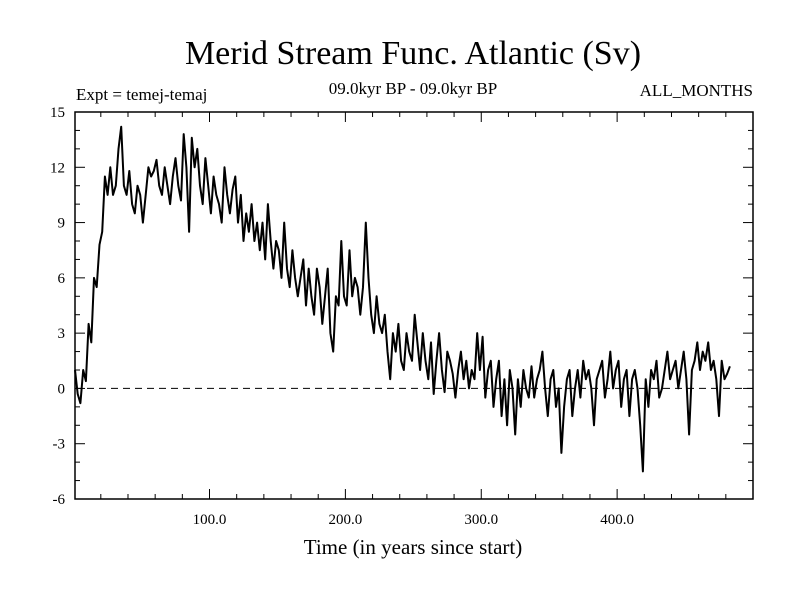 This screenshot has width=800, height=600. I want to click on chart-title: Merid Stream Func. Atlantic (Sv), so click(413, 53).